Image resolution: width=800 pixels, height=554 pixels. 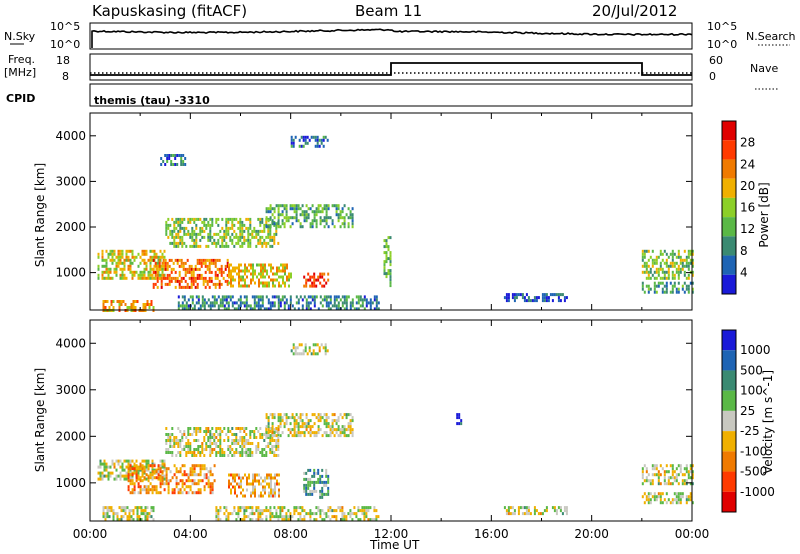 I want to click on freq-unit: [MHz], so click(x=20, y=72).